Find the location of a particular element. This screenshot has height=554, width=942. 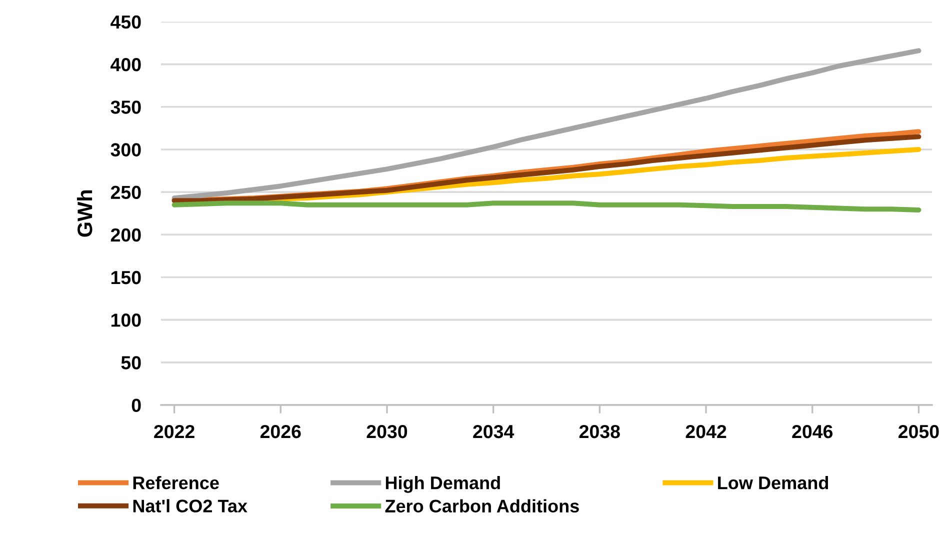

y-axis-title: GWh is located at coordinates (84, 213).